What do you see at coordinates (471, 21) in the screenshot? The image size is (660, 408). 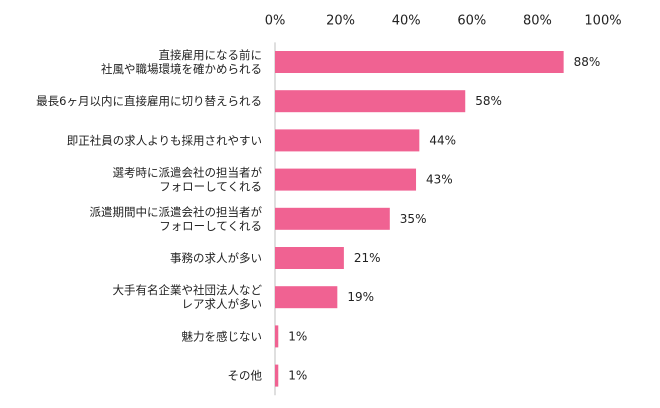 I see `x-tick-label: 60%` at bounding box center [471, 21].